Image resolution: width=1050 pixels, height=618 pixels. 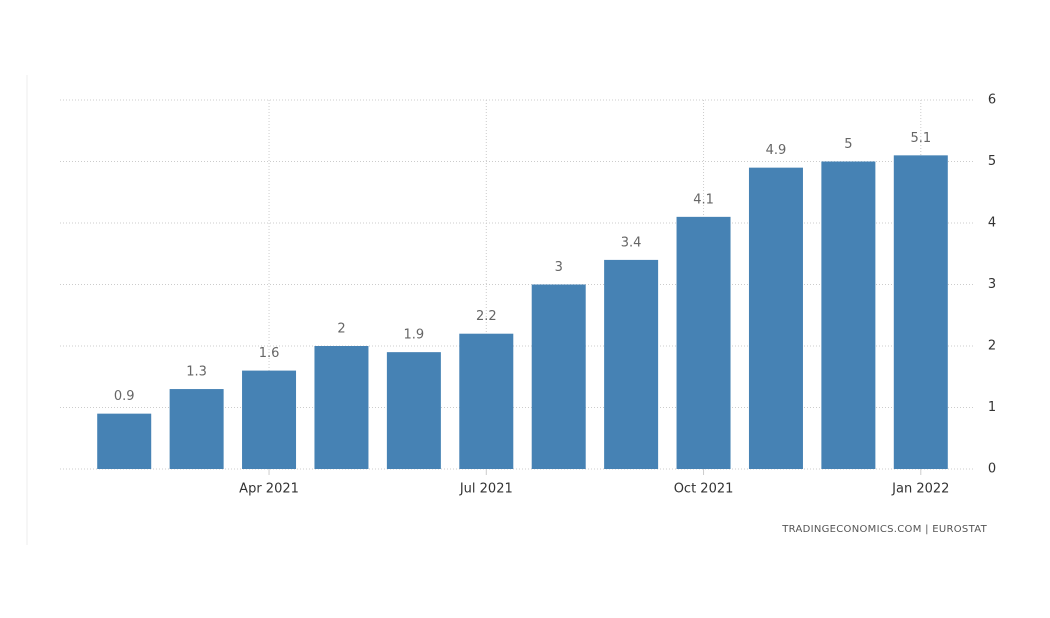 What do you see at coordinates (269, 489) in the screenshot?
I see `x-tick-label: Apr 2021` at bounding box center [269, 489].